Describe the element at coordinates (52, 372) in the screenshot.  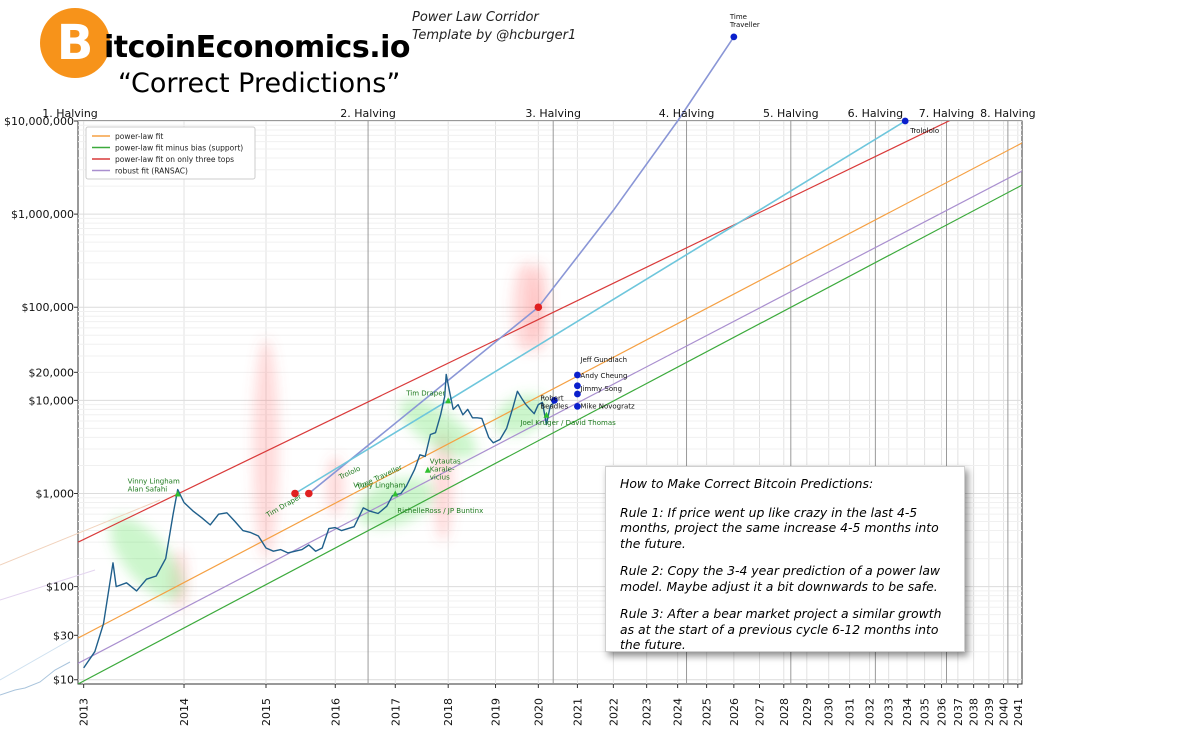
I see `y-tick-label: $20,000` at that location.